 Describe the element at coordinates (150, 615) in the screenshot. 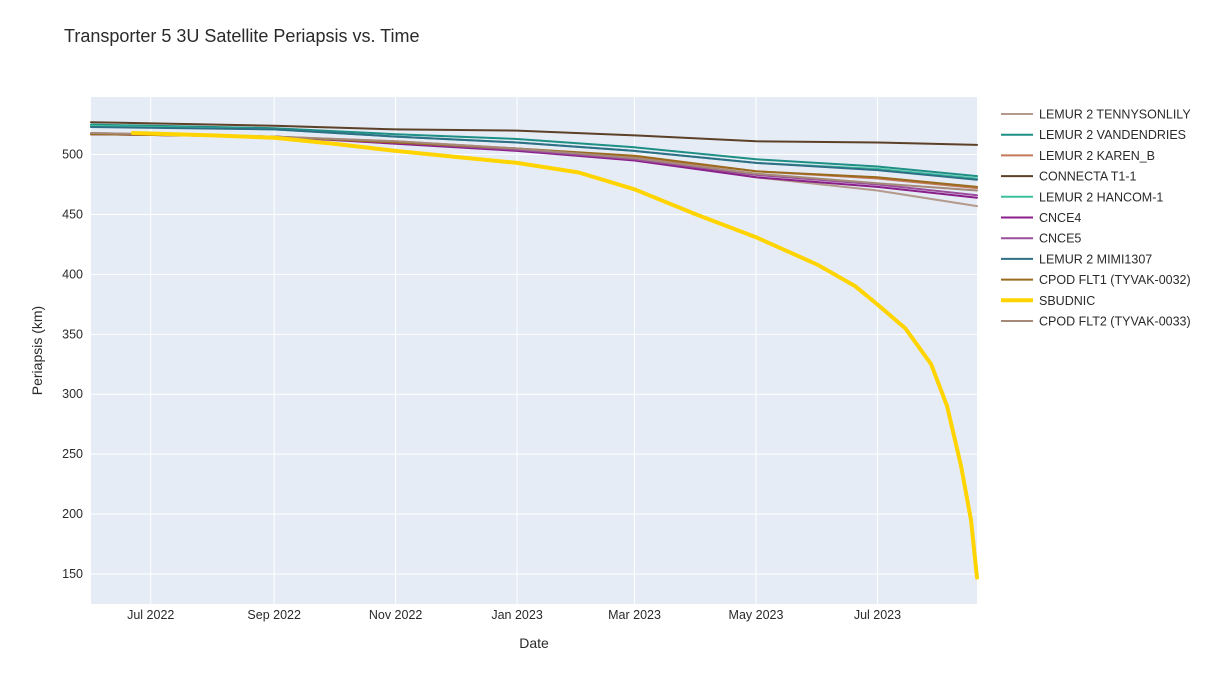

I see `x-tick-label: Jul 2022` at that location.